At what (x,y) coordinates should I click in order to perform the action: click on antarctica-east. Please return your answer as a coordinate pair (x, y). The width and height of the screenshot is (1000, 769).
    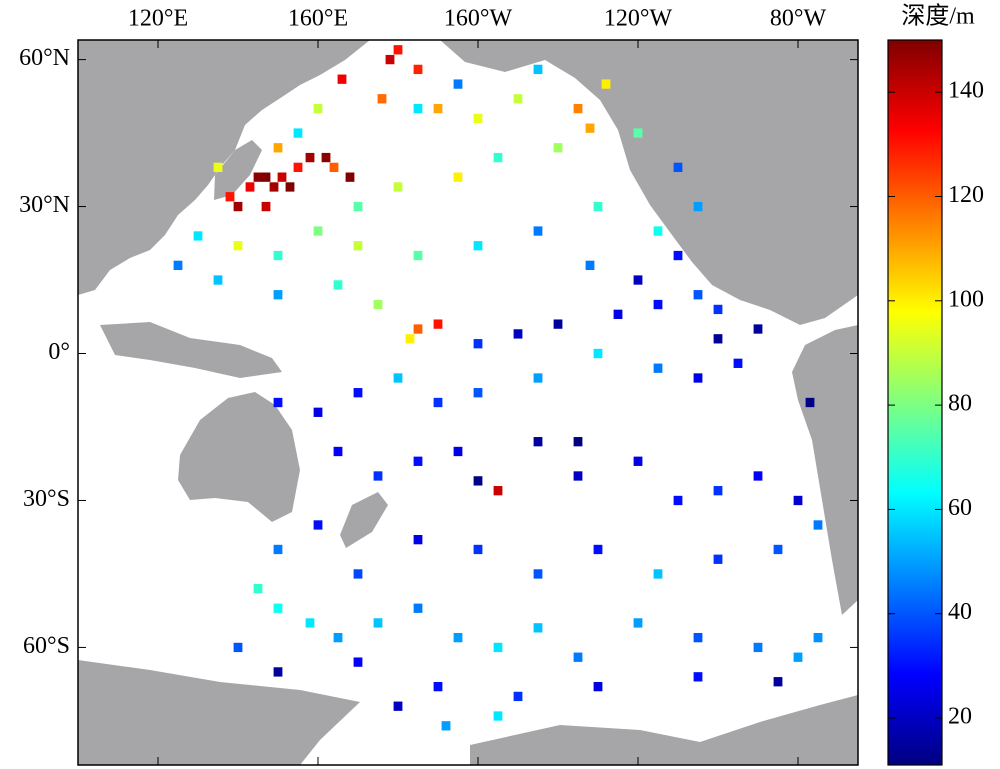
    Looking at the image, I should click on (664, 730).